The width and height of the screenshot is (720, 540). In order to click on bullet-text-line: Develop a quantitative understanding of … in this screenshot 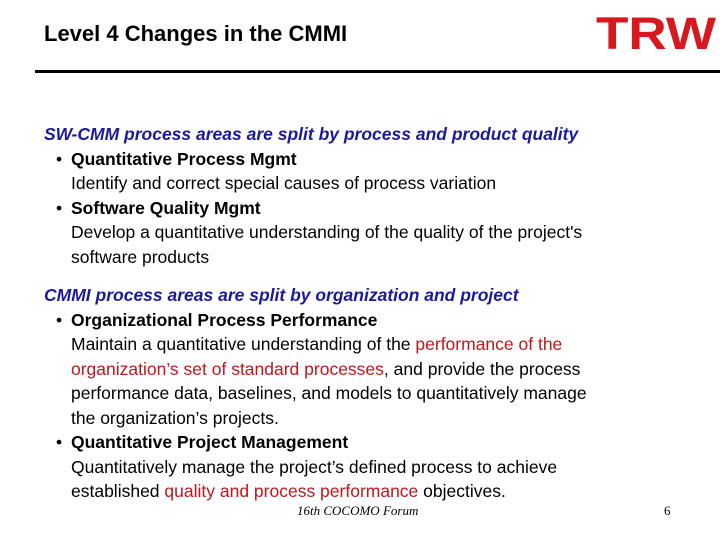, I will do `click(327, 232)`.